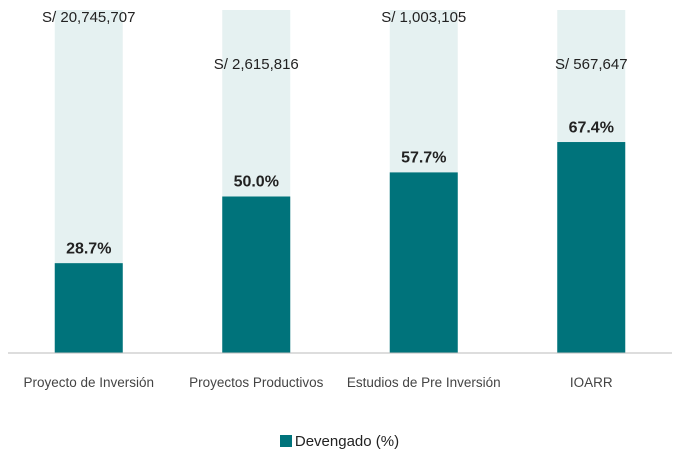 This screenshot has width=679, height=466. Describe the element at coordinates (256, 64) in the screenshot. I see `annotation: S/ 2,615,816` at that location.